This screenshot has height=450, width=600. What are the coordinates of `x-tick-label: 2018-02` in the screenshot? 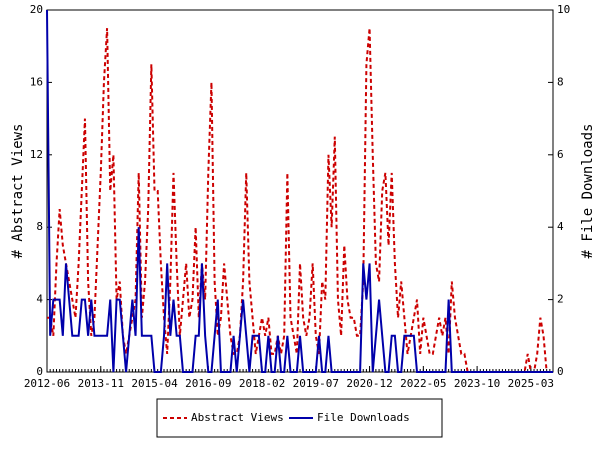 It's located at (262, 383).